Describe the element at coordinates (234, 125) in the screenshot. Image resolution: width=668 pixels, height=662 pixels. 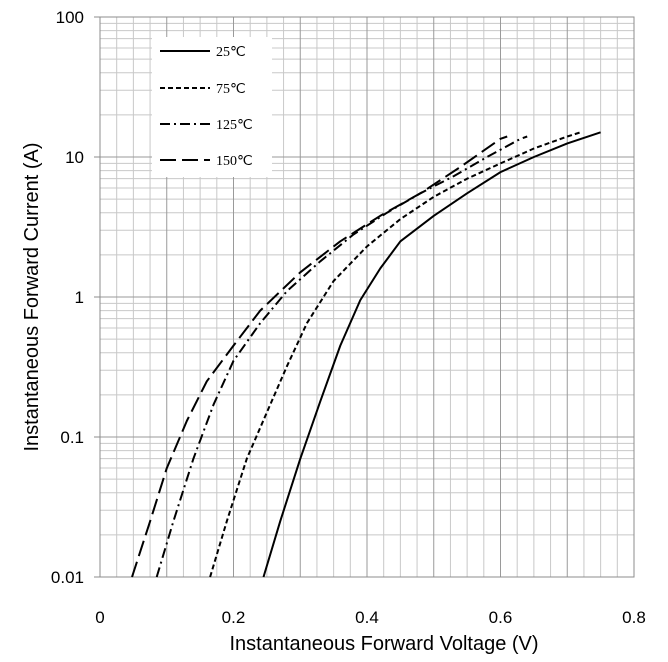
I see `legend-label-3: 125℃` at that location.